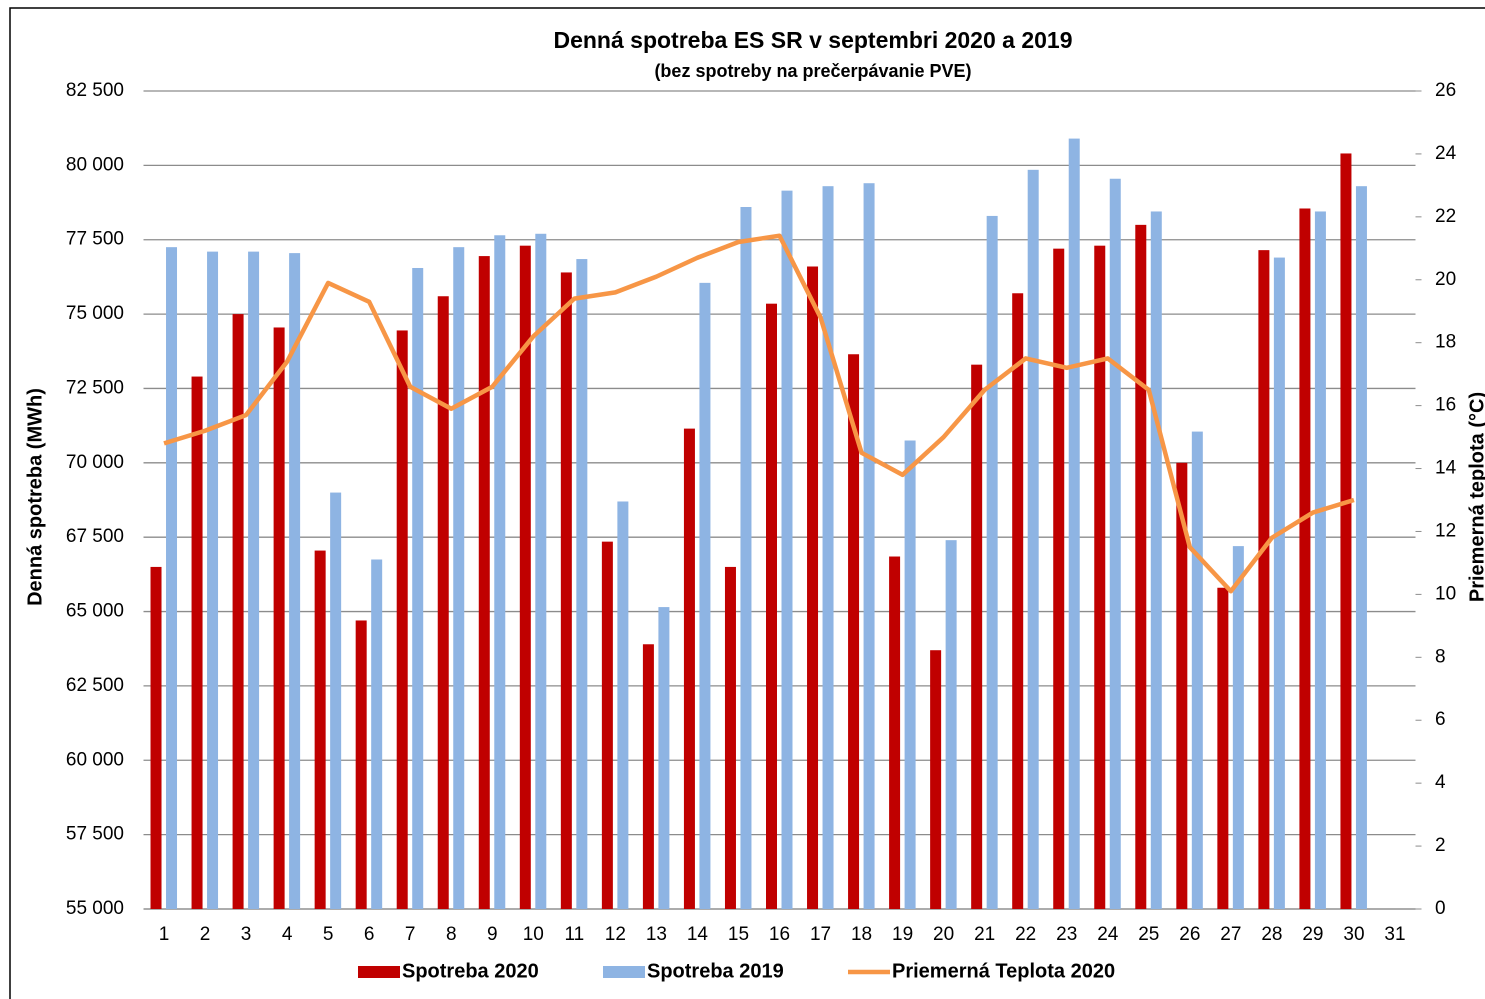  What do you see at coordinates (1440, 845) in the screenshot?
I see `y2-tick-label: 2` at bounding box center [1440, 845].